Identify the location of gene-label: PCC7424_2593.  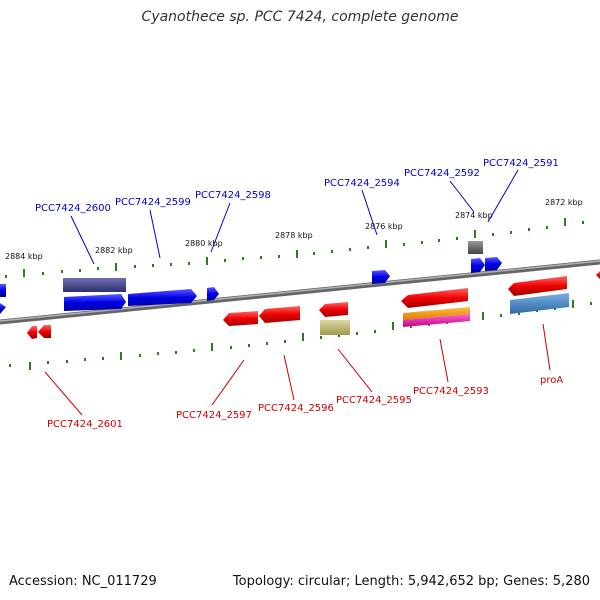
(451, 391).